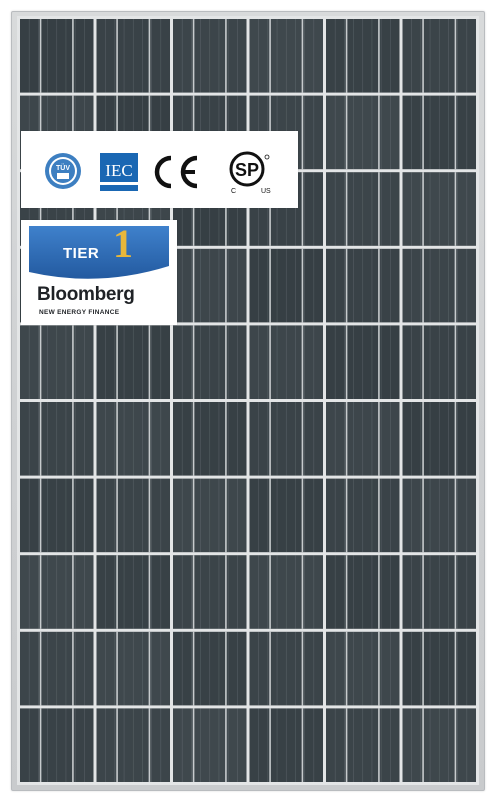 The image size is (489, 795). I want to click on csa-logo-us: US, so click(266, 191).